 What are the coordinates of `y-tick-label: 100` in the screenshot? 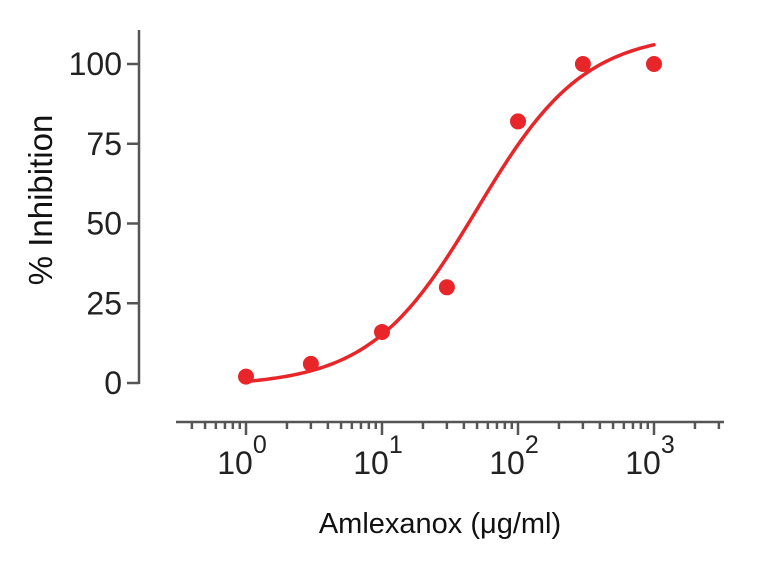 It's located at (95, 64).